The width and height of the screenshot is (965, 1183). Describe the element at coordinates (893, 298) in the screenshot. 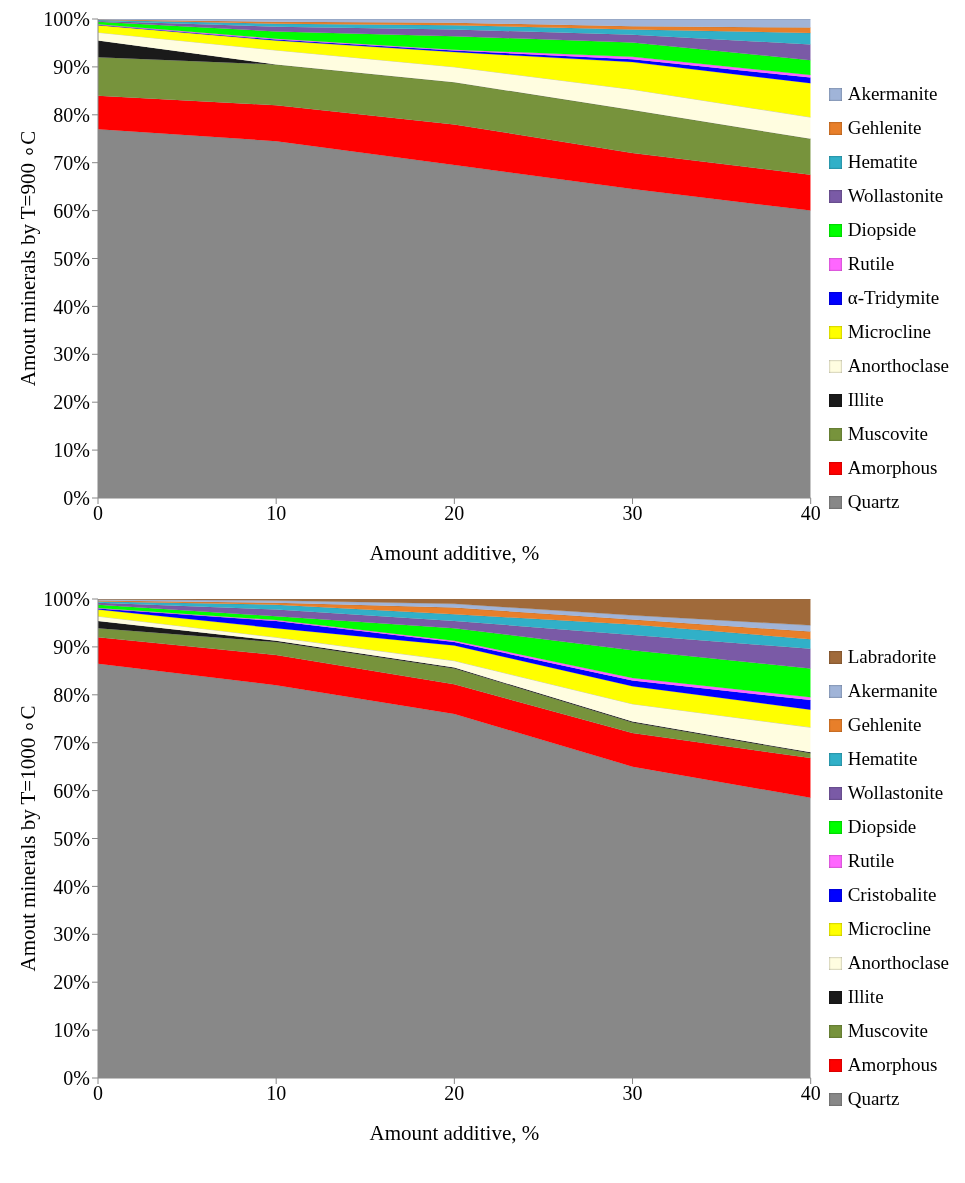

I see `legend-label: α-Tridymite` at that location.